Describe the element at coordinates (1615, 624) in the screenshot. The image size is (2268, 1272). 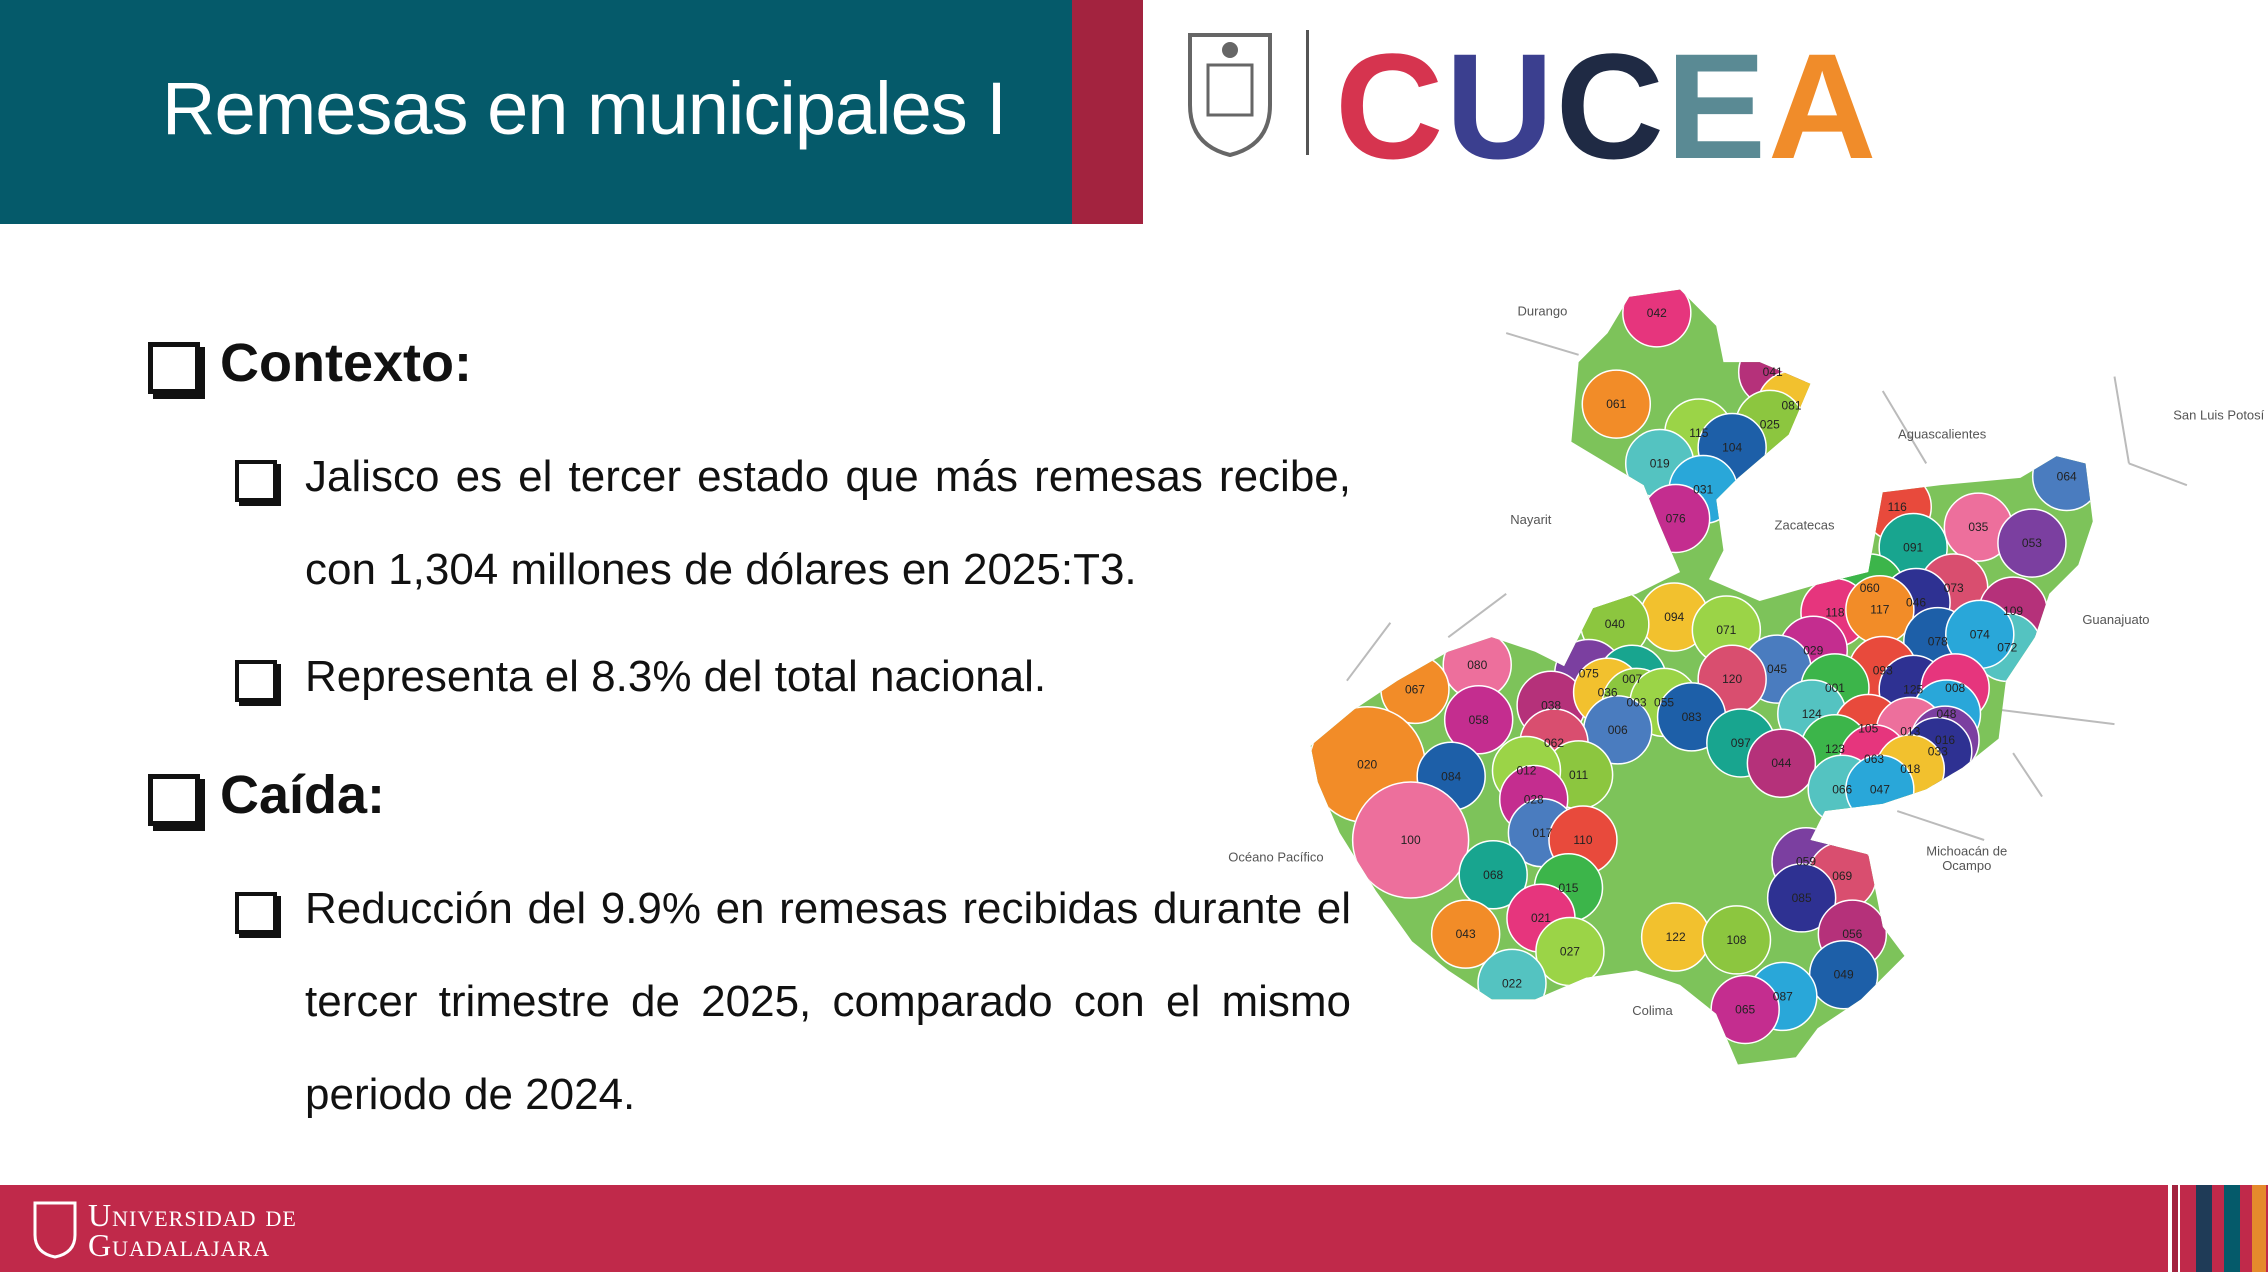
I see `municipality-code: 040` at that location.